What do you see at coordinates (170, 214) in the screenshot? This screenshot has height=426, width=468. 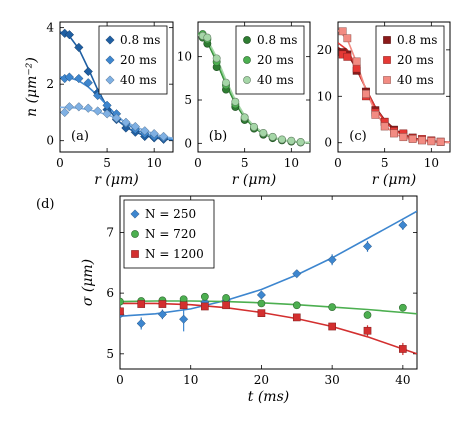 I see `legend-label: N = 250` at bounding box center [170, 214].